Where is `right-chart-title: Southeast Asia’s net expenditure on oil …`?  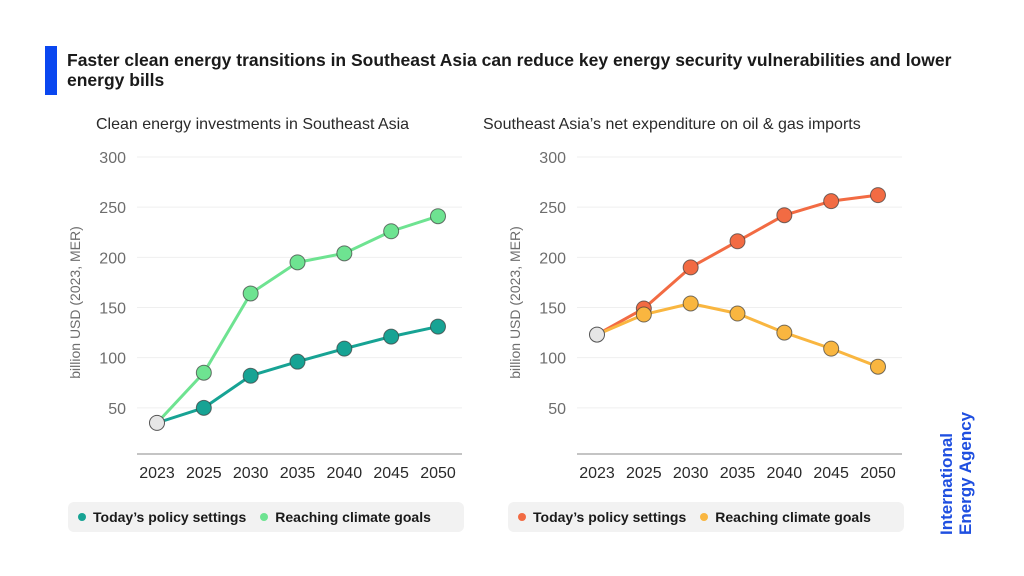 right-chart-title: Southeast Asia’s net expenditure on oil … is located at coordinates (672, 124).